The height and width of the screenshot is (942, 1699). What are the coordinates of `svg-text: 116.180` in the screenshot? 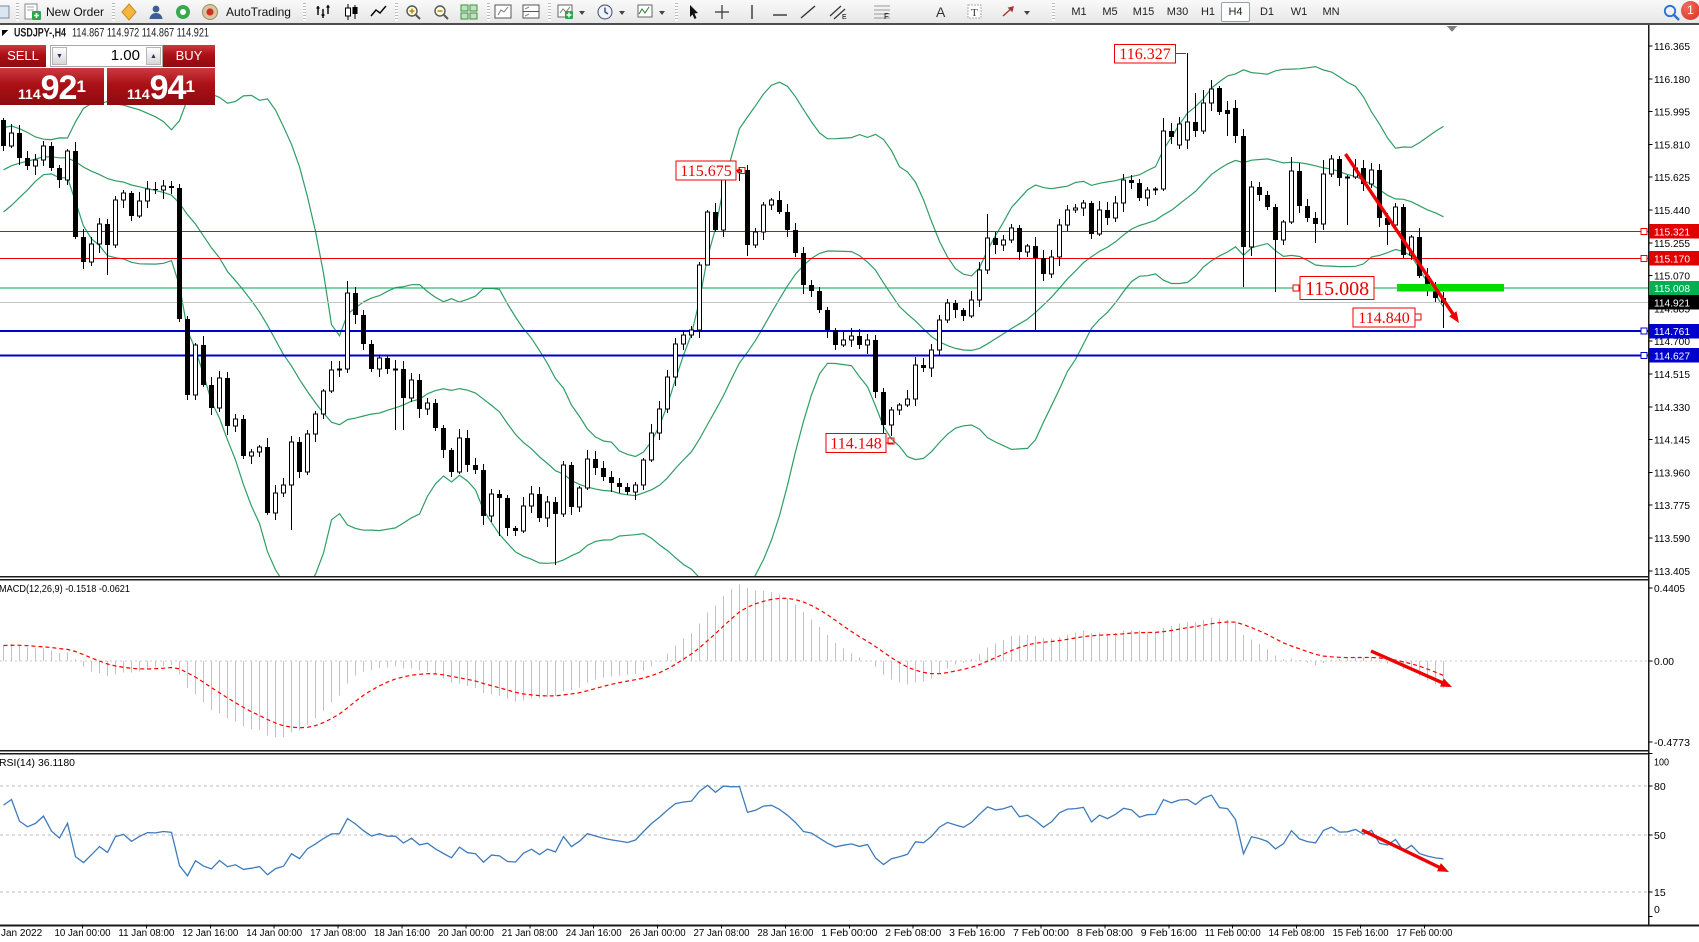 It's located at (1672, 80).